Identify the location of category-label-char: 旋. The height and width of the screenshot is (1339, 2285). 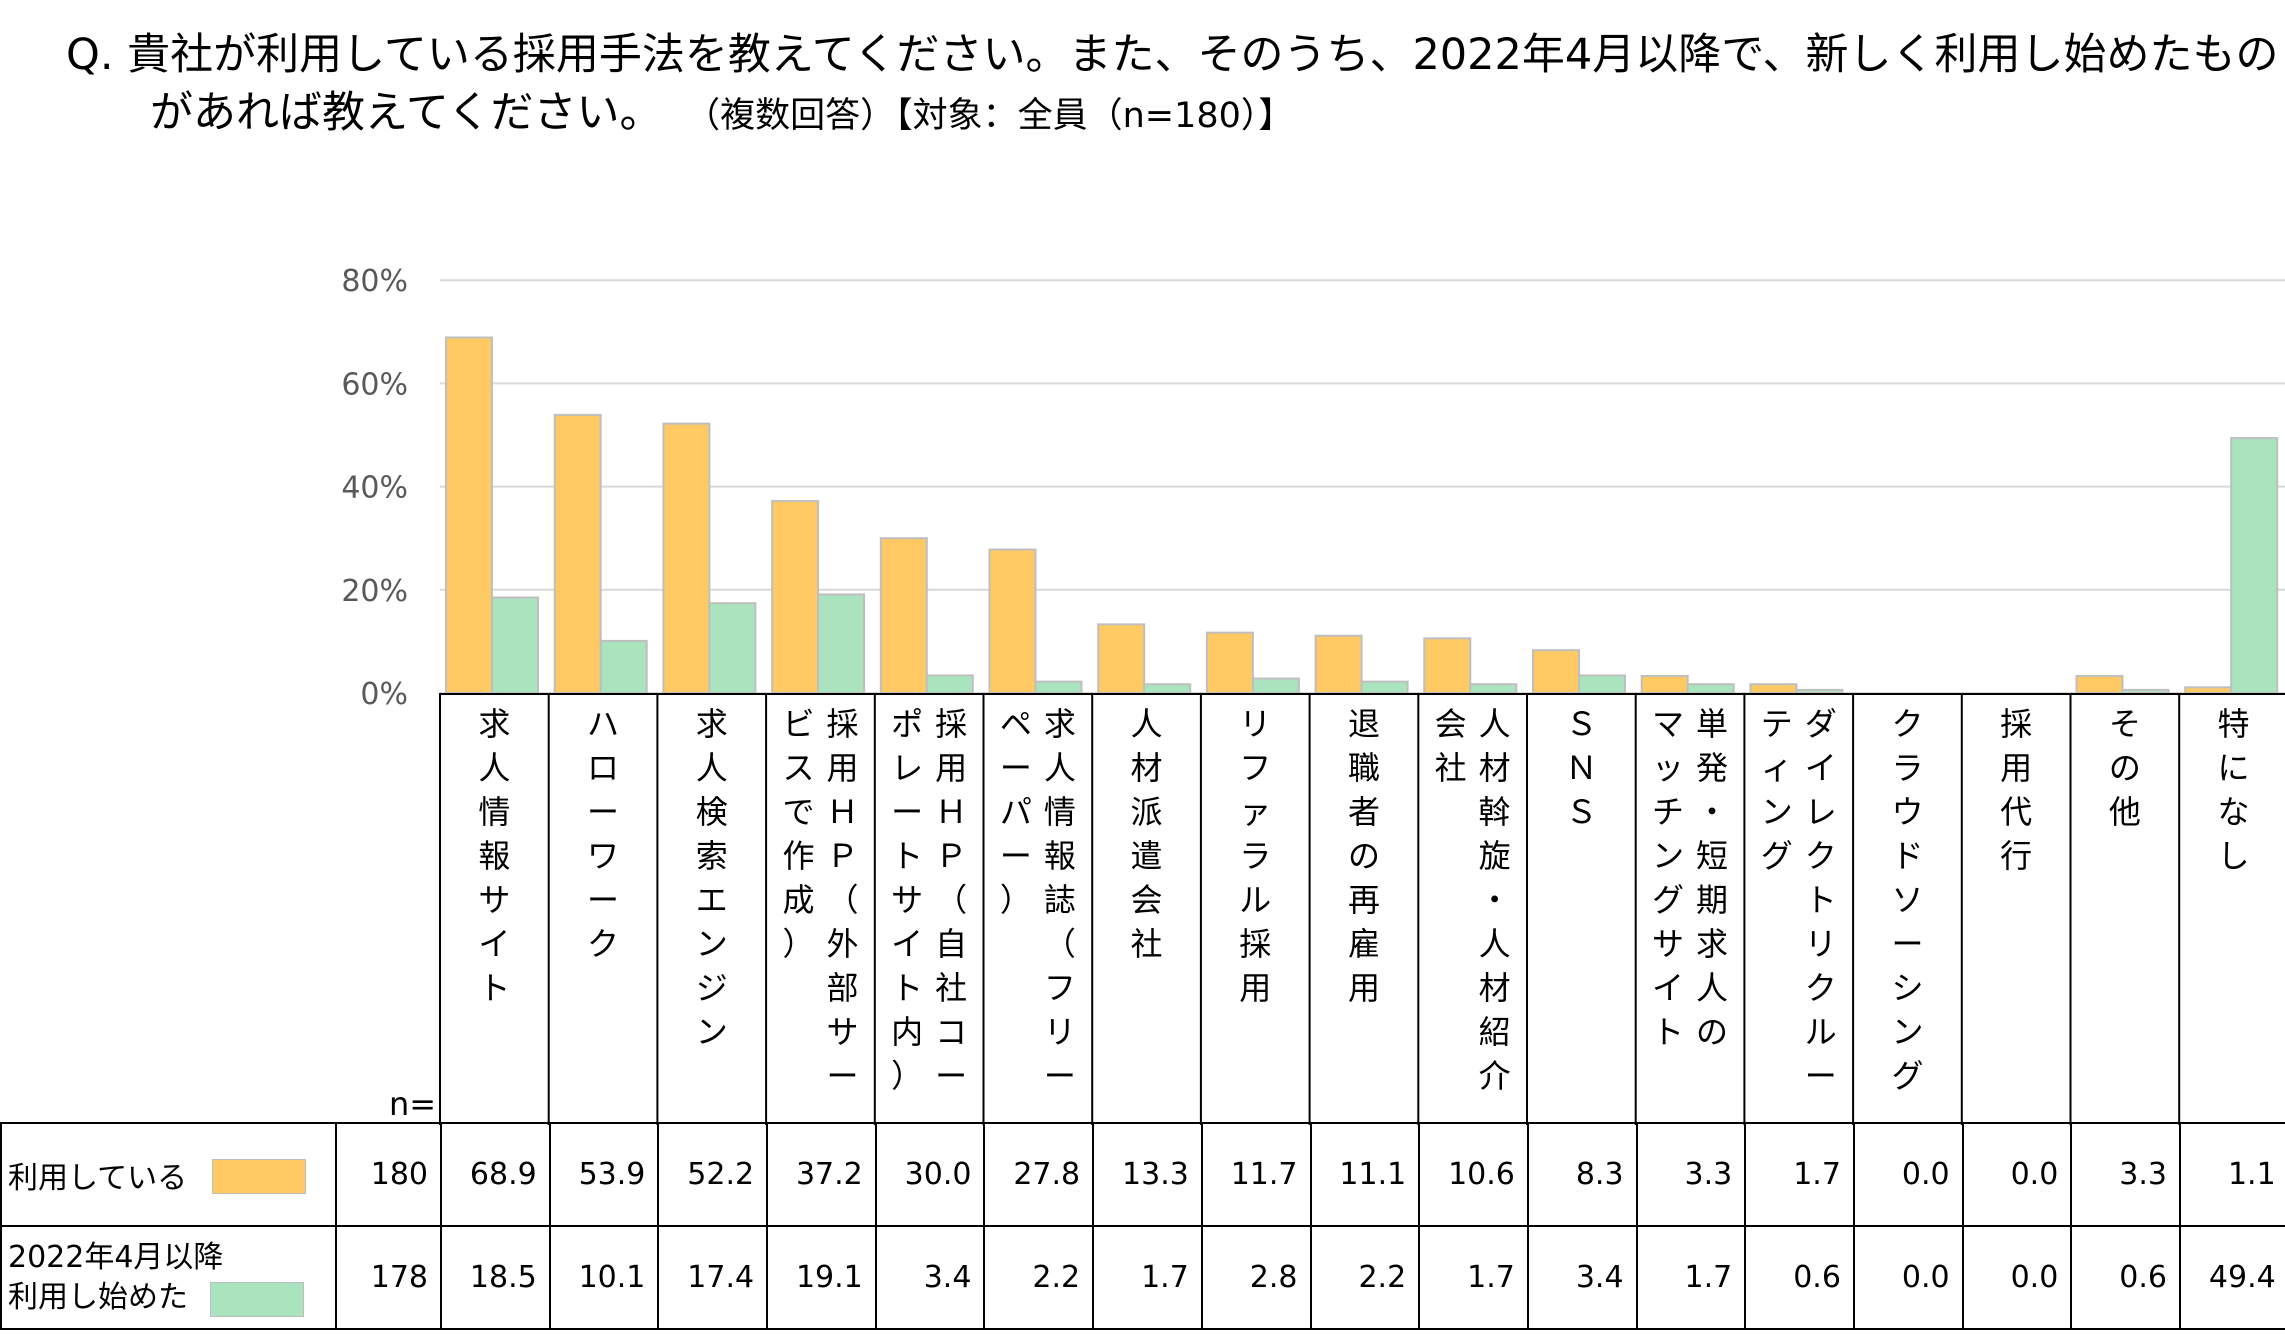
(1495, 856).